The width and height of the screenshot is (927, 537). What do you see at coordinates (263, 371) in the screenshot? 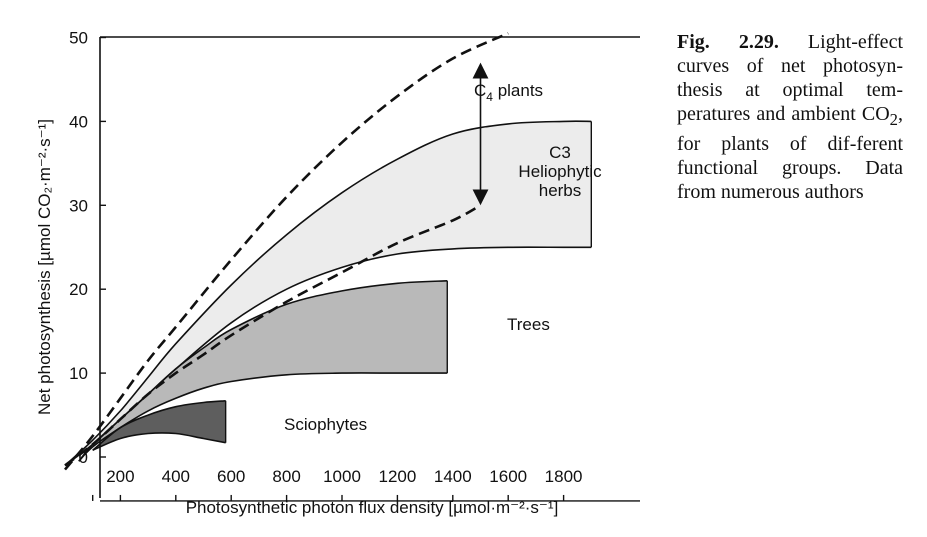
I see `band-trees-fill` at bounding box center [263, 371].